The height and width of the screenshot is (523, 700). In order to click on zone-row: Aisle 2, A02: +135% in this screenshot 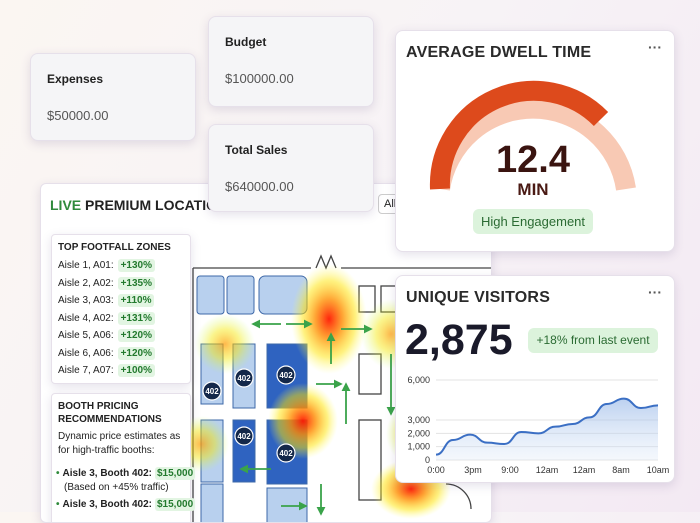, I will do `click(107, 283)`.